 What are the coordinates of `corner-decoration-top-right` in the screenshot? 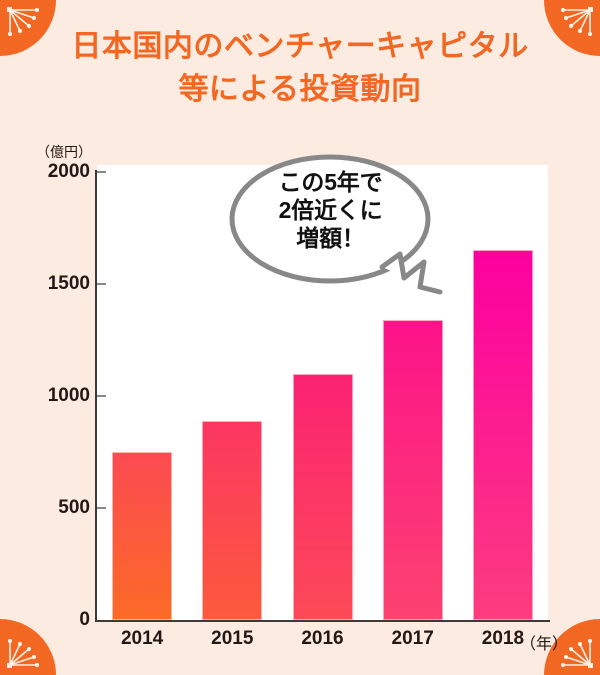 It's located at (572, 28).